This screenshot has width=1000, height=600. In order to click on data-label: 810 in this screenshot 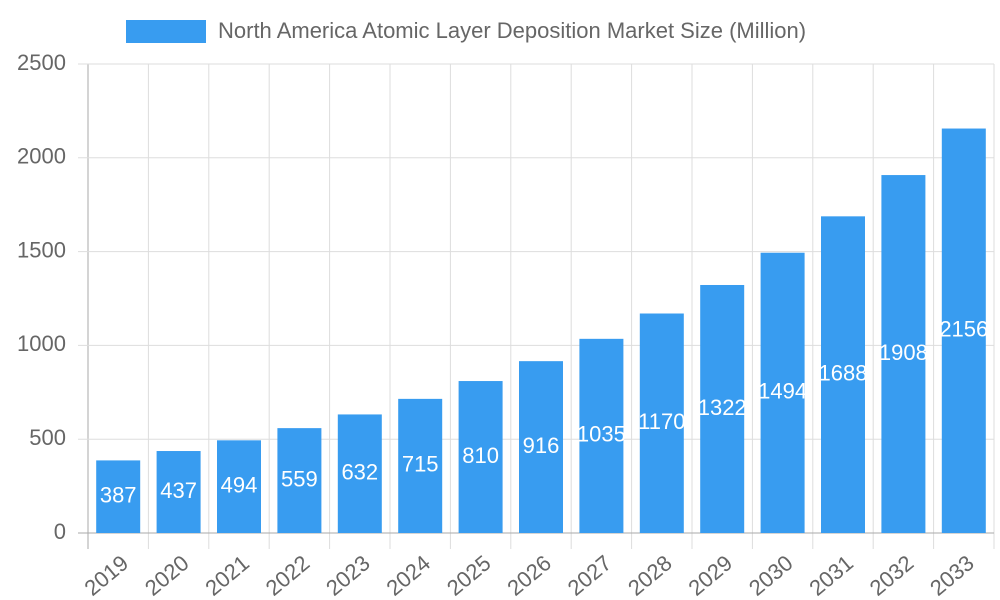, I will do `click(480, 455)`.